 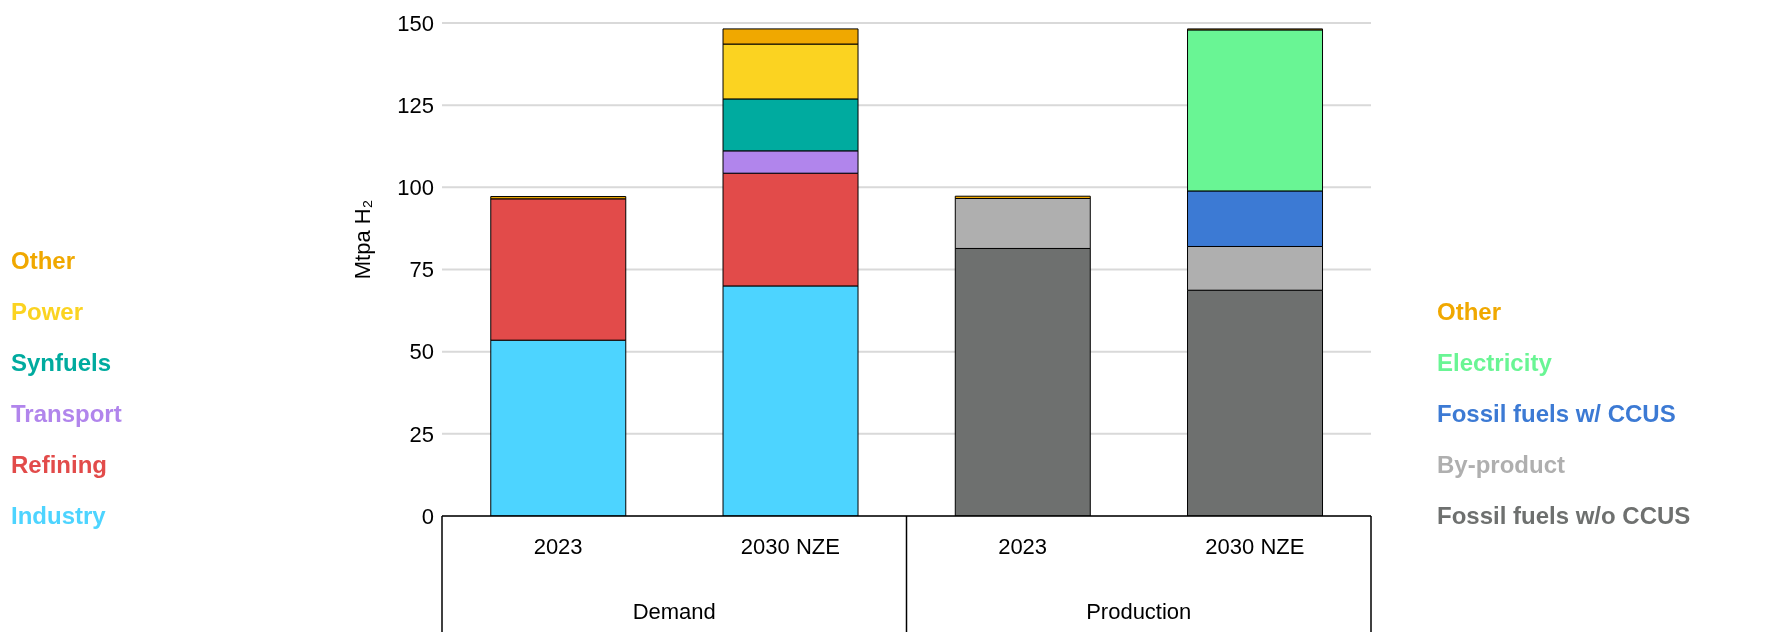 What do you see at coordinates (1494, 363) in the screenshot?
I see `text: Electricity` at bounding box center [1494, 363].